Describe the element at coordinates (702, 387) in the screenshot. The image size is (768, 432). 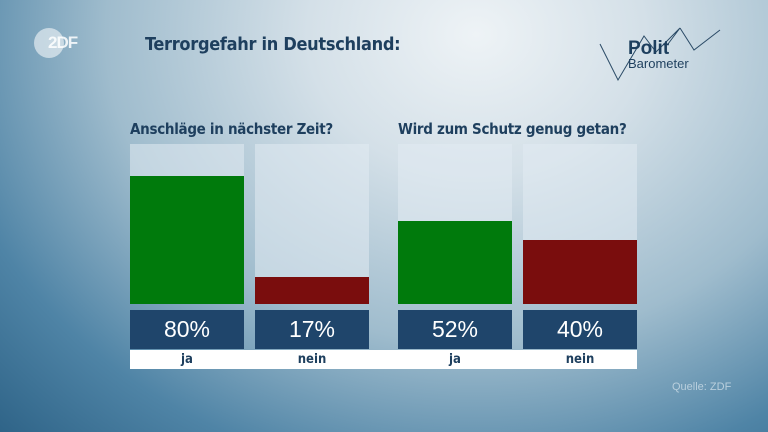
I see `source-note: Quelle: ZDF` at that location.